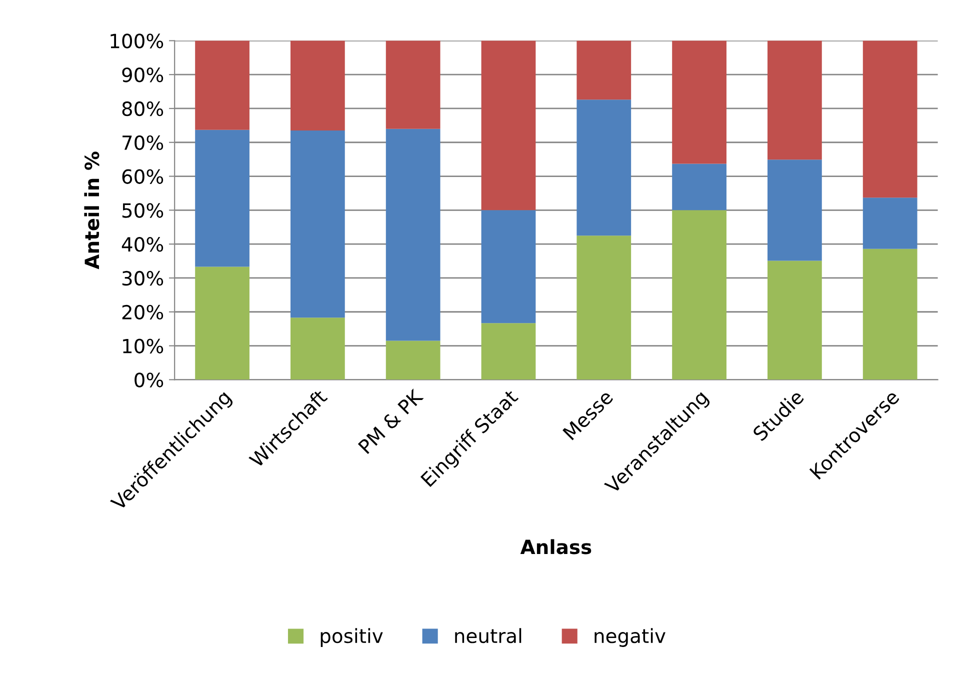  What do you see at coordinates (143, 346) in the screenshot?
I see `y-tick-label: 10%` at bounding box center [143, 346].